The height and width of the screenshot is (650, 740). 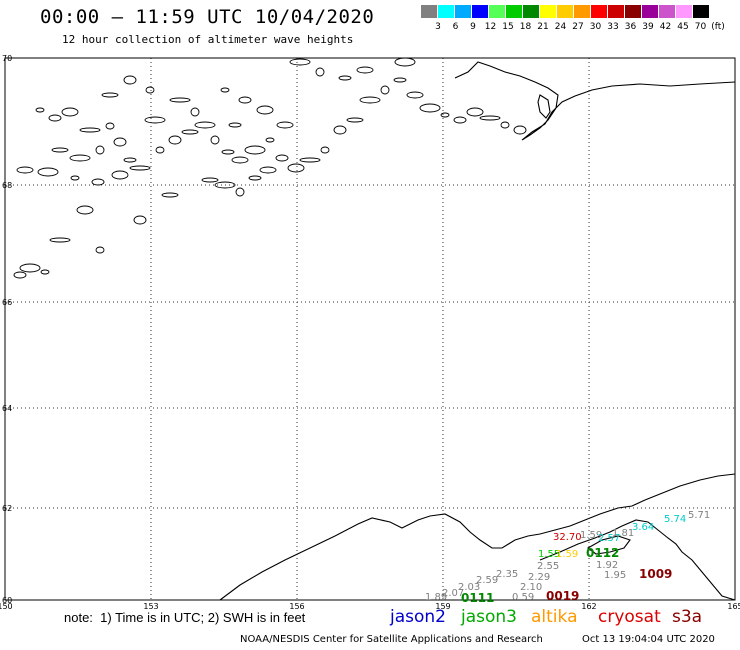 What do you see at coordinates (607, 565) in the screenshot?
I see `wave-height-value: 1.92` at bounding box center [607, 565].